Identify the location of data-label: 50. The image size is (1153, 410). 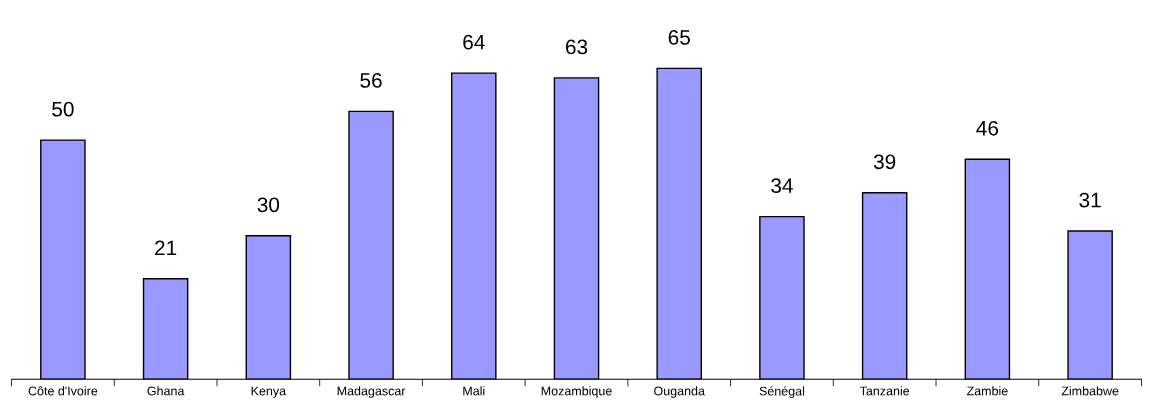
(63, 109).